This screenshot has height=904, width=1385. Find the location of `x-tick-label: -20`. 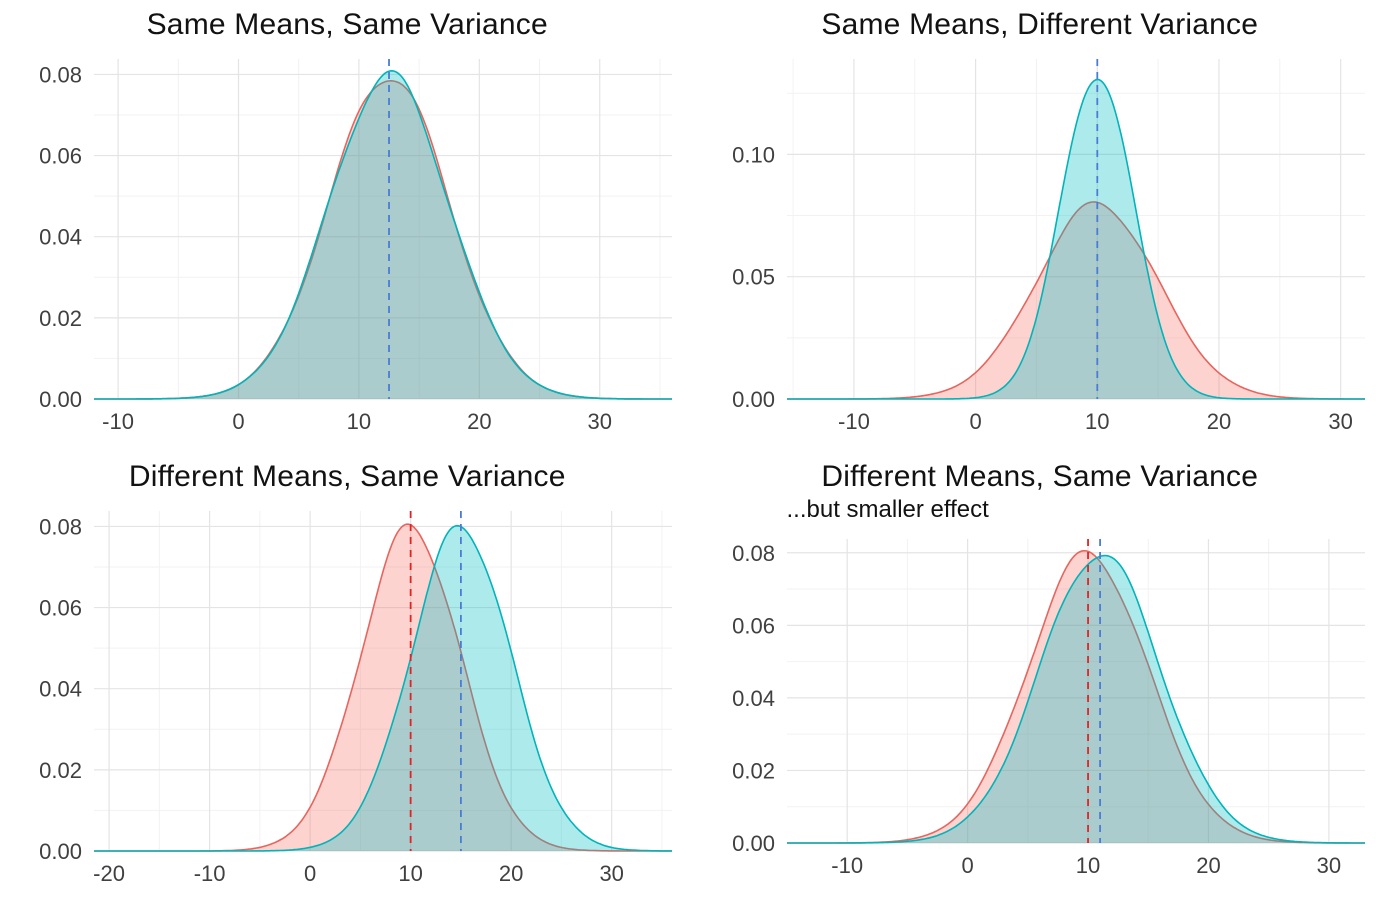

x-tick-label: -20 is located at coordinates (109, 873).